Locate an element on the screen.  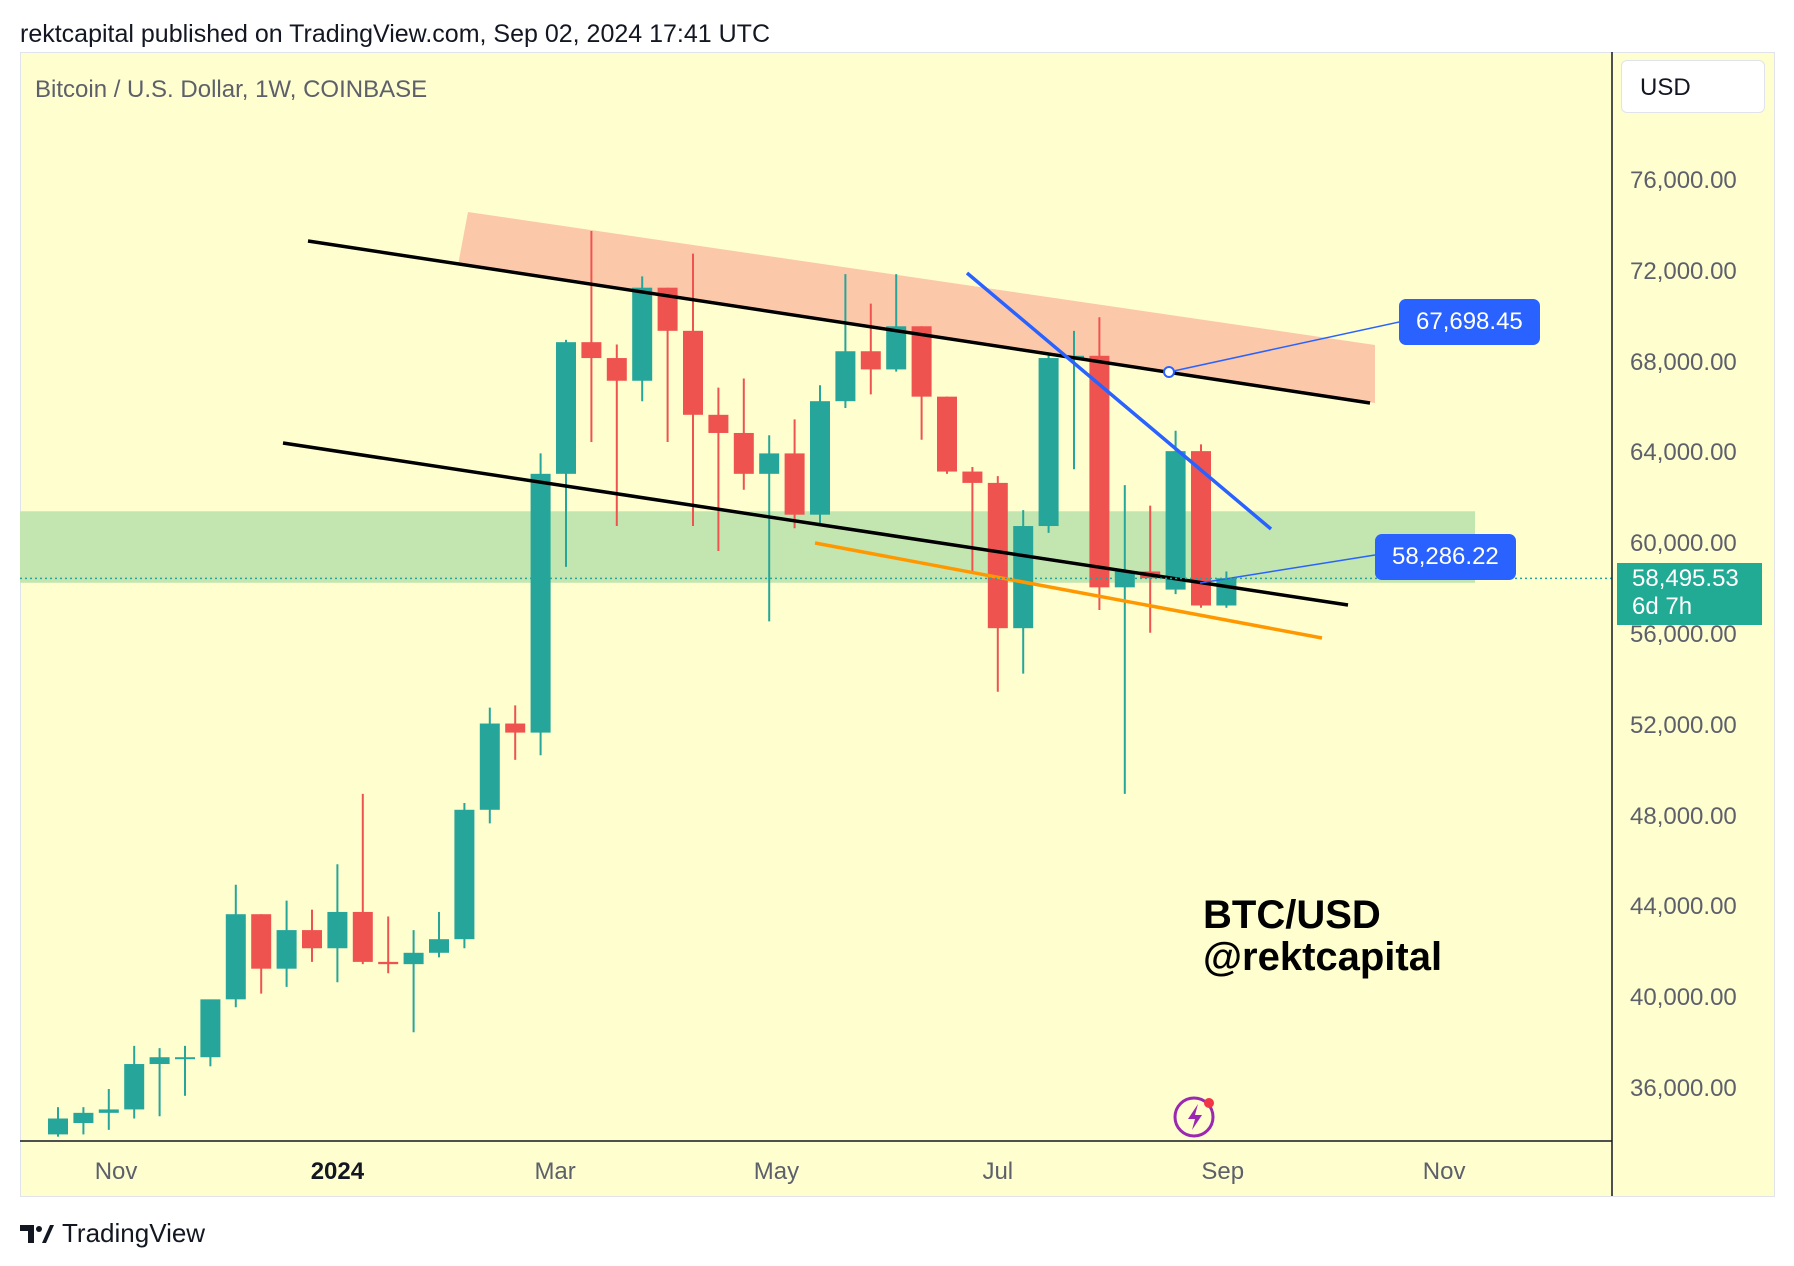
watermark-line-1: BTC/USD is located at coordinates (1292, 915).